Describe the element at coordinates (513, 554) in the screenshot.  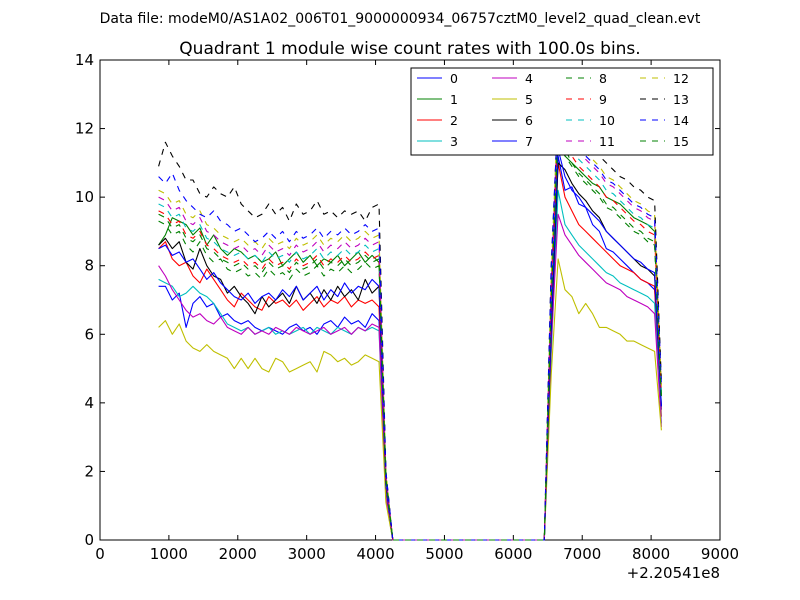
I see `x-tick-label: 6000` at that location.